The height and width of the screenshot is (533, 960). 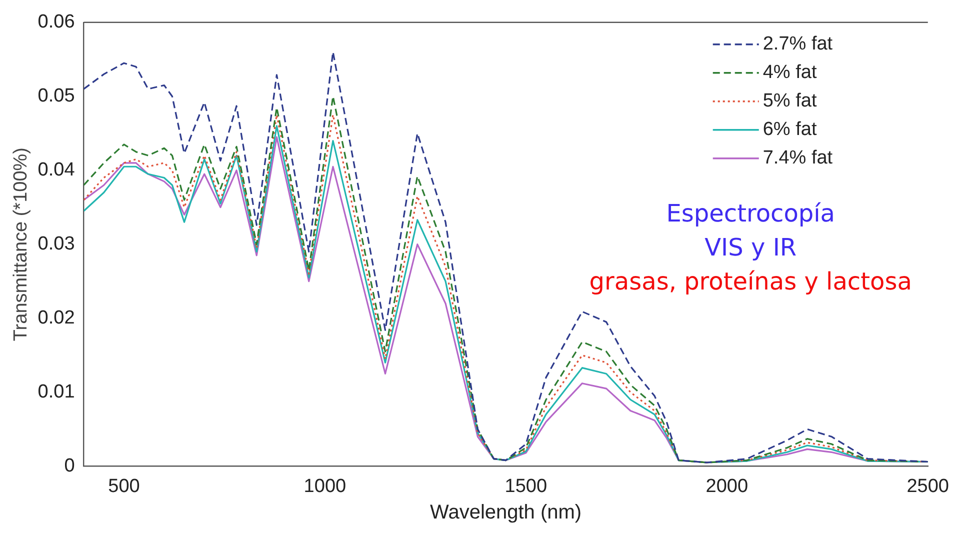 I want to click on x-axis-title: Wavelength (nm), so click(x=506, y=513).